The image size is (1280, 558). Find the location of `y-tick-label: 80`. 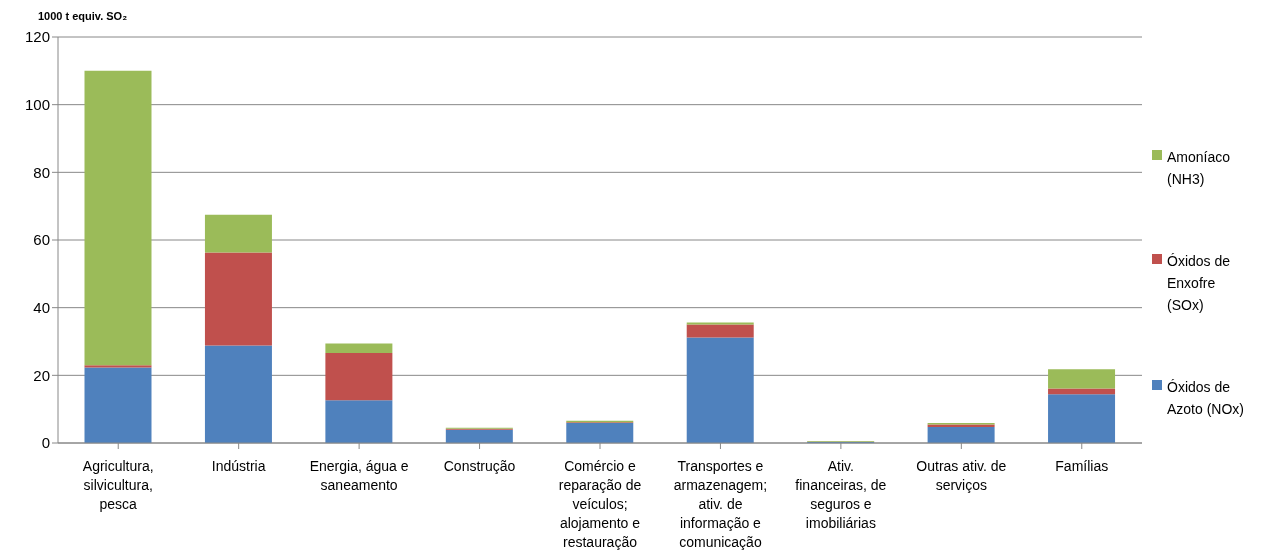

y-tick-label: 80 is located at coordinates (41, 172).